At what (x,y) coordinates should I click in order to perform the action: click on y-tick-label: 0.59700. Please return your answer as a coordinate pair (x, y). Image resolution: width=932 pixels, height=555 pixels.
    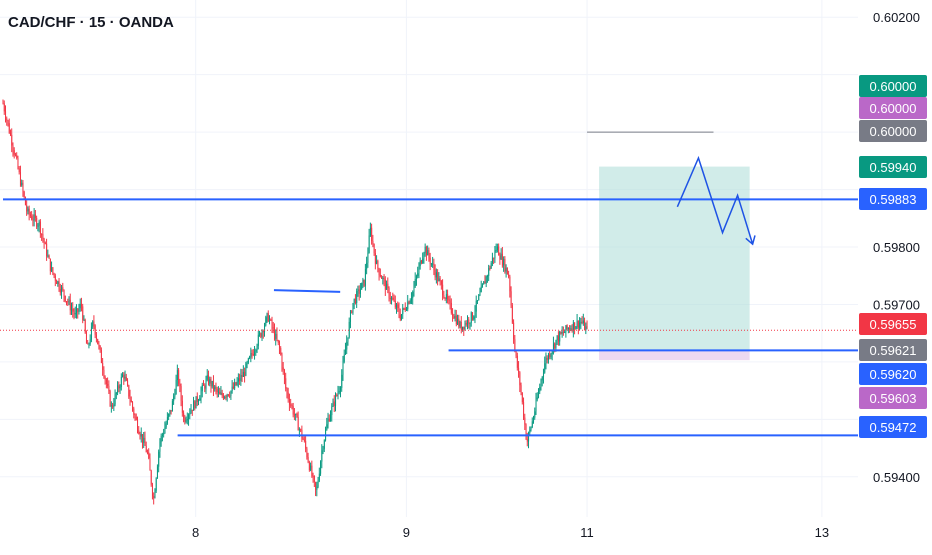
    Looking at the image, I should click on (896, 304).